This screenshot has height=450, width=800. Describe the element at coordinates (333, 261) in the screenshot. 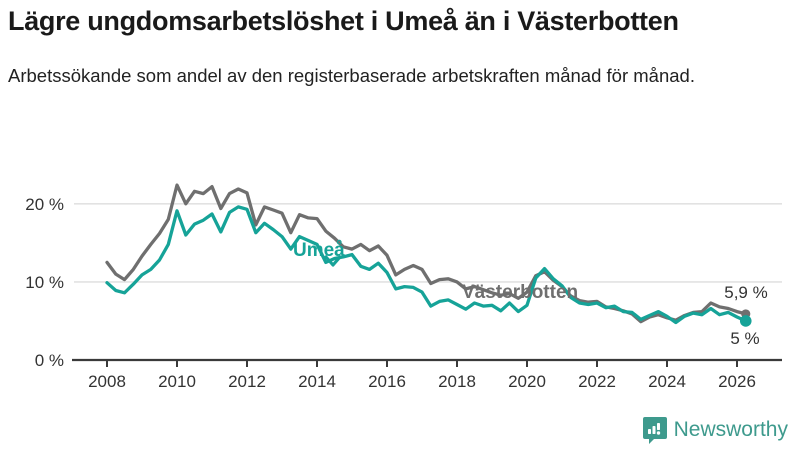

I see `umea-label-arrow-down-icon` at that location.